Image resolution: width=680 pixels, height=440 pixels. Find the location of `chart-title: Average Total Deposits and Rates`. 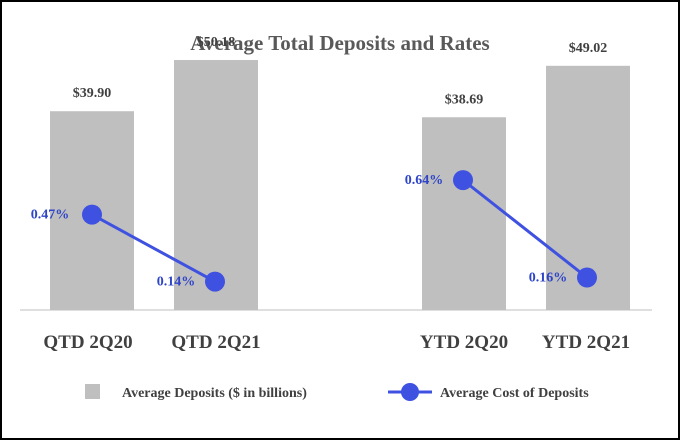

chart-title: Average Total Deposits and Rates is located at coordinates (339, 43).